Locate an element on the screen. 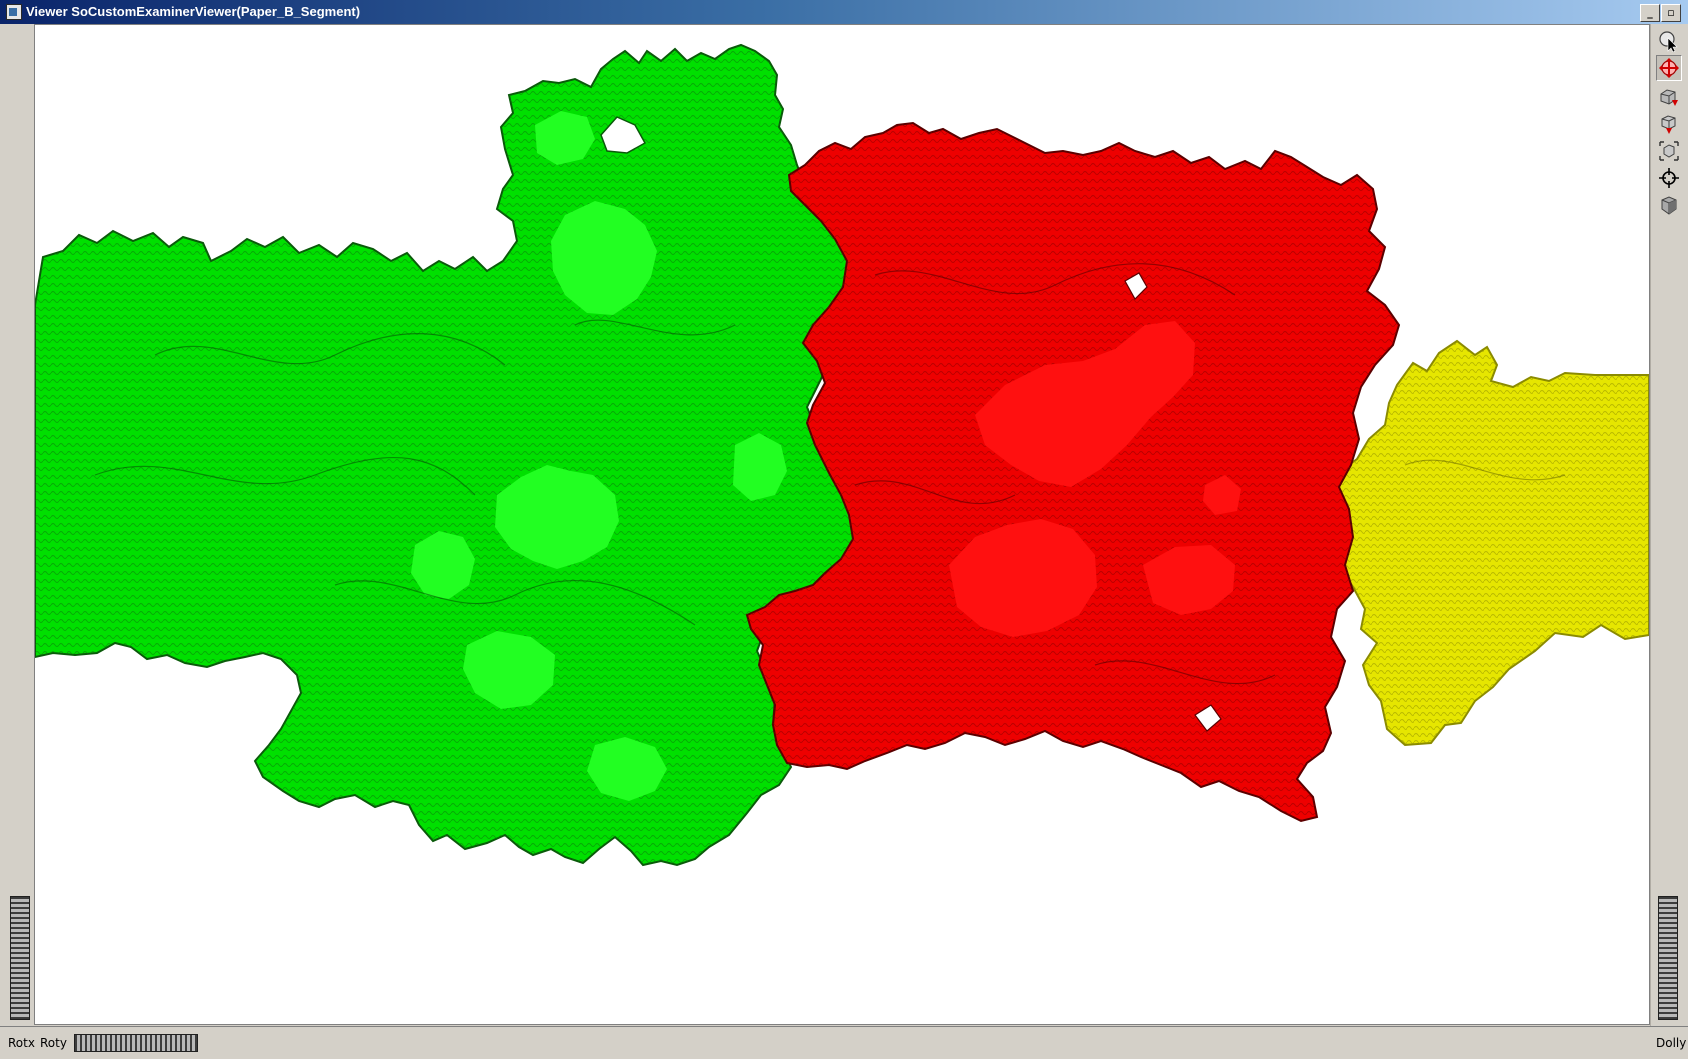  dolly-thumbwheel is located at coordinates (1668, 958).